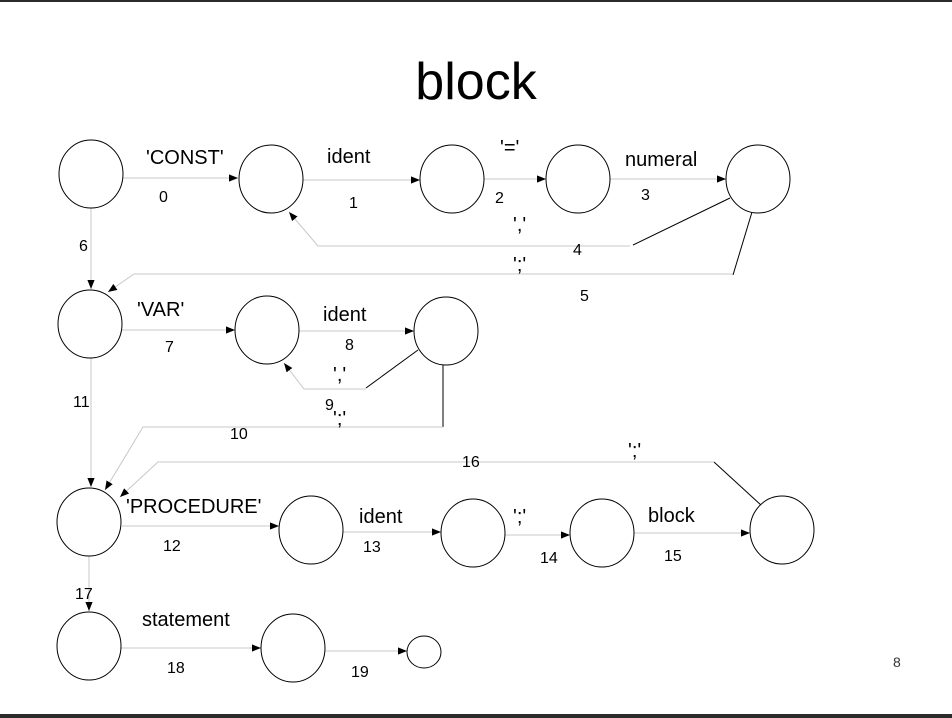  What do you see at coordinates (89, 522) in the screenshot?
I see `state-node-c0` at bounding box center [89, 522].